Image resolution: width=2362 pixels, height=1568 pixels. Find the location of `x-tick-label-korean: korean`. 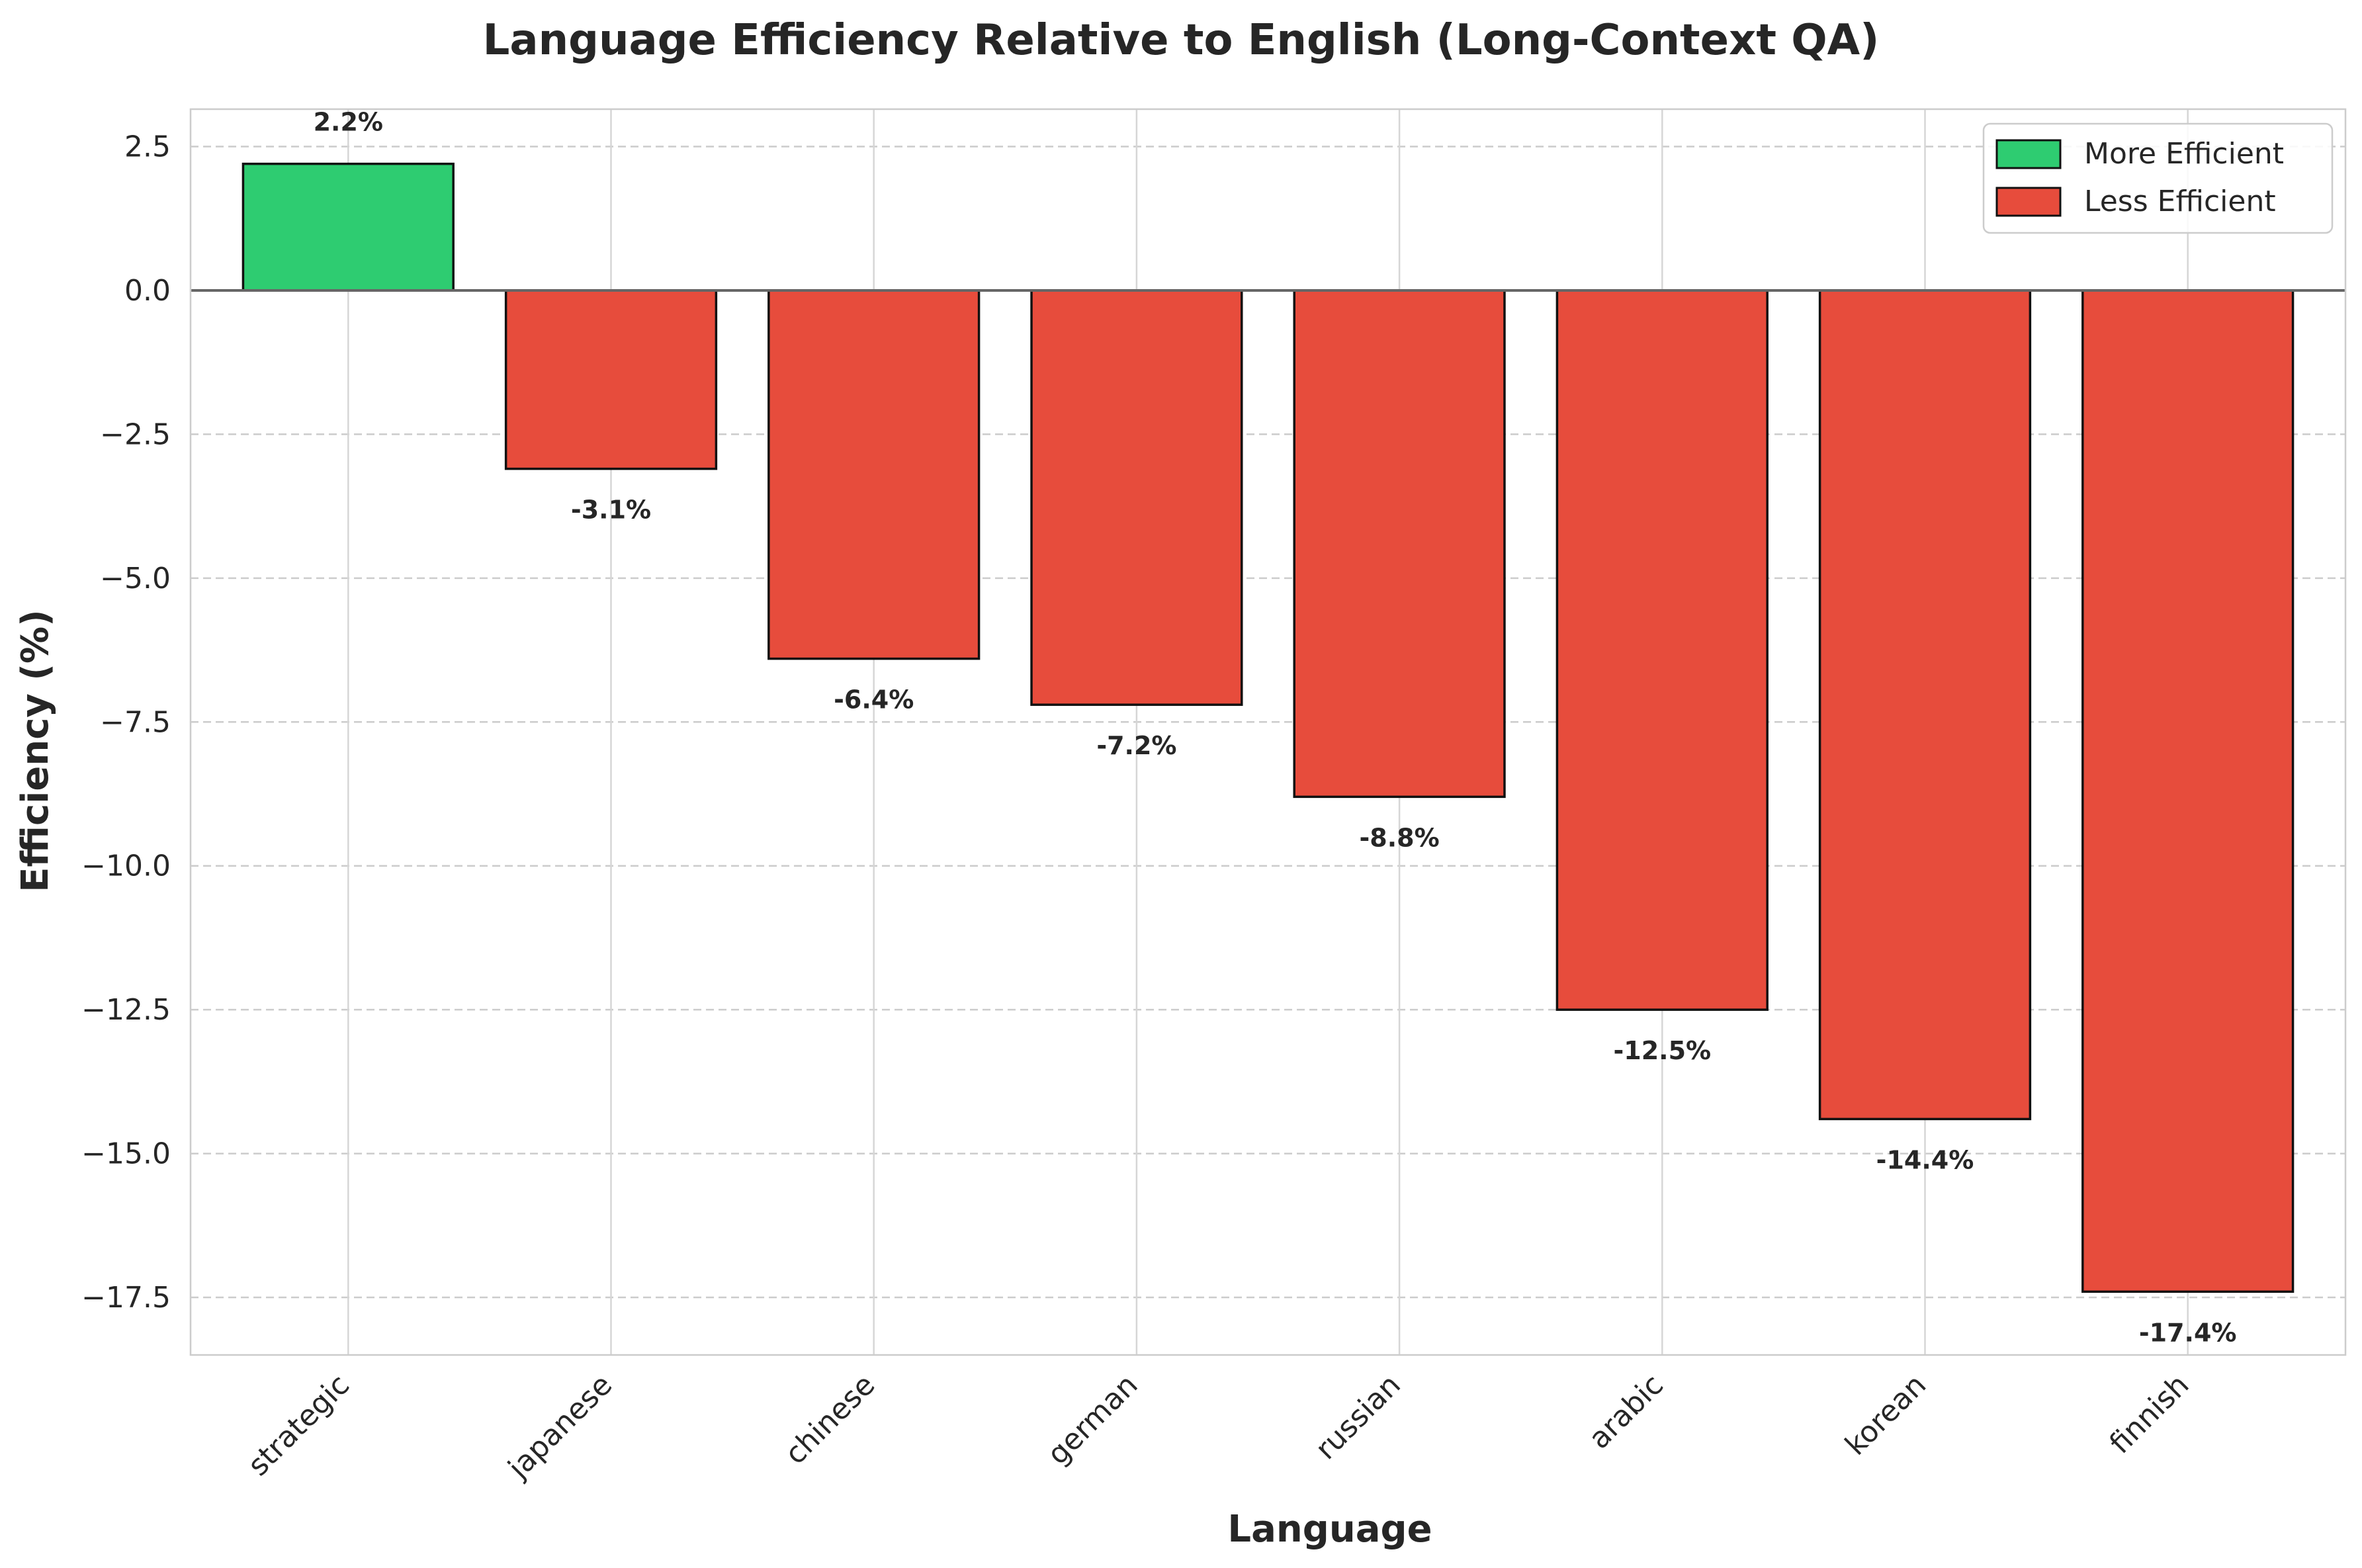

x-tick-label-korean: korean is located at coordinates (1886, 1415).